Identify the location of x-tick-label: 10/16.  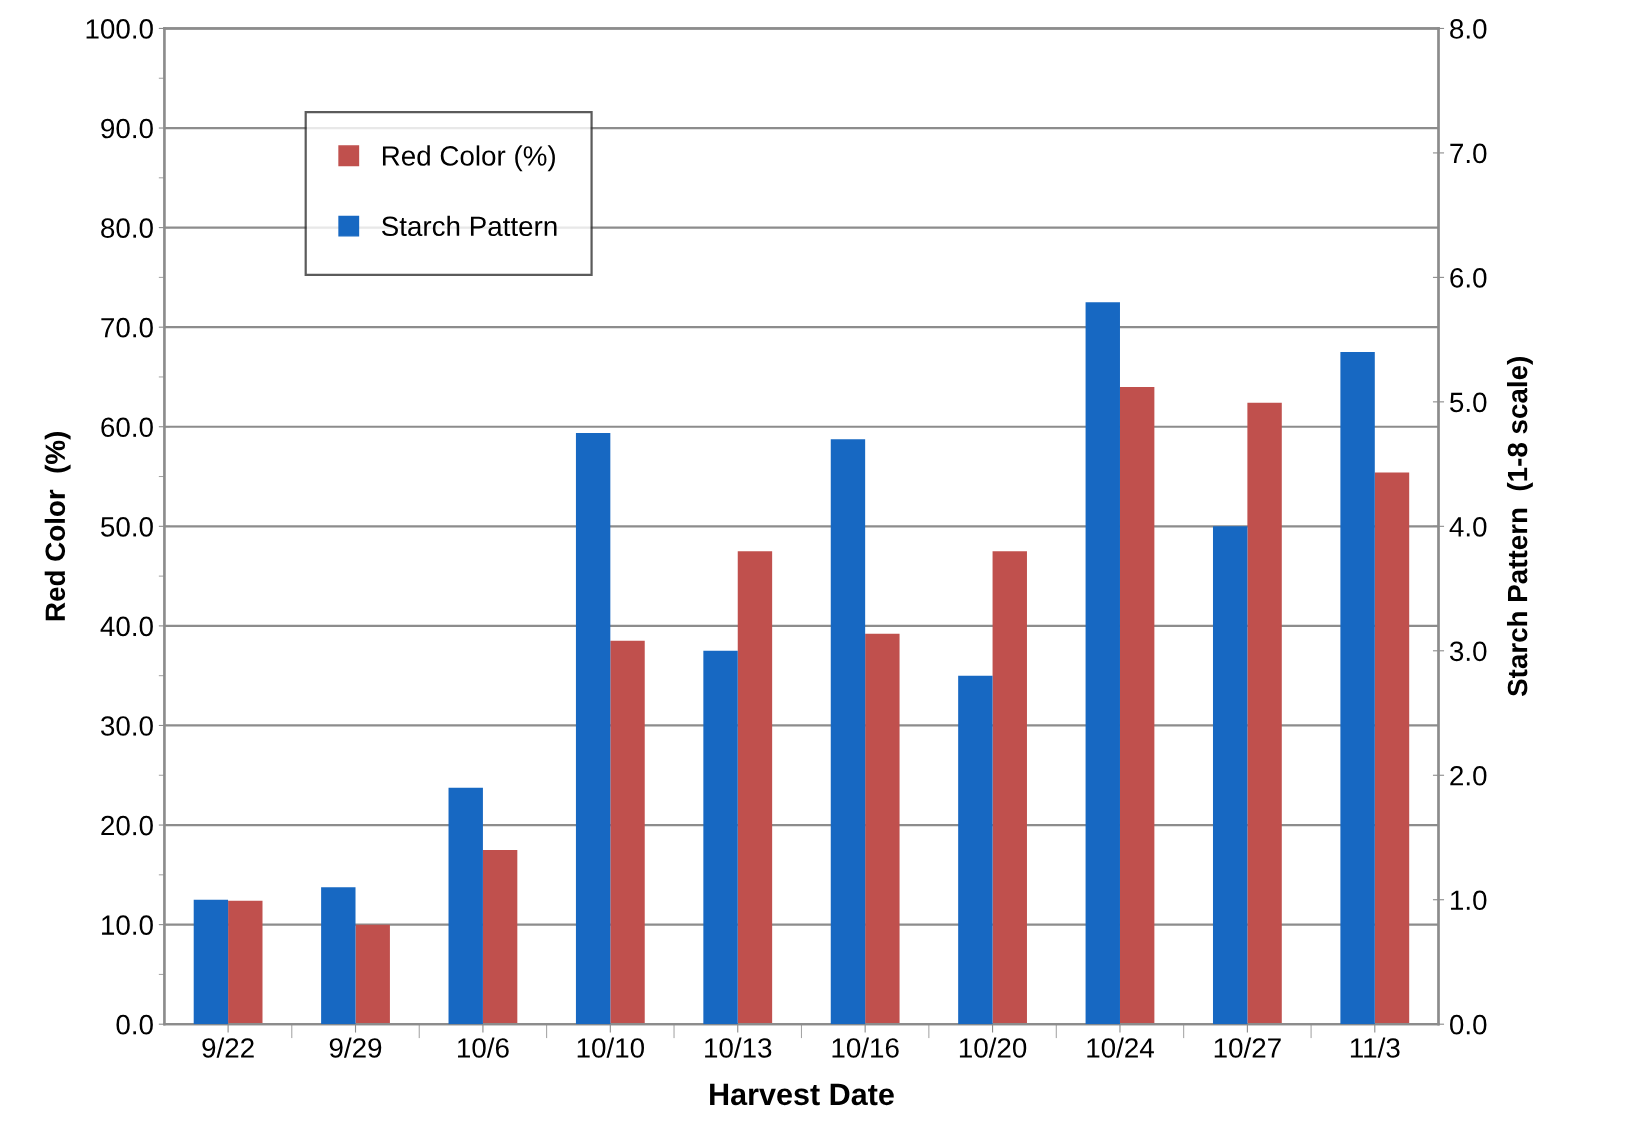
(865, 1047).